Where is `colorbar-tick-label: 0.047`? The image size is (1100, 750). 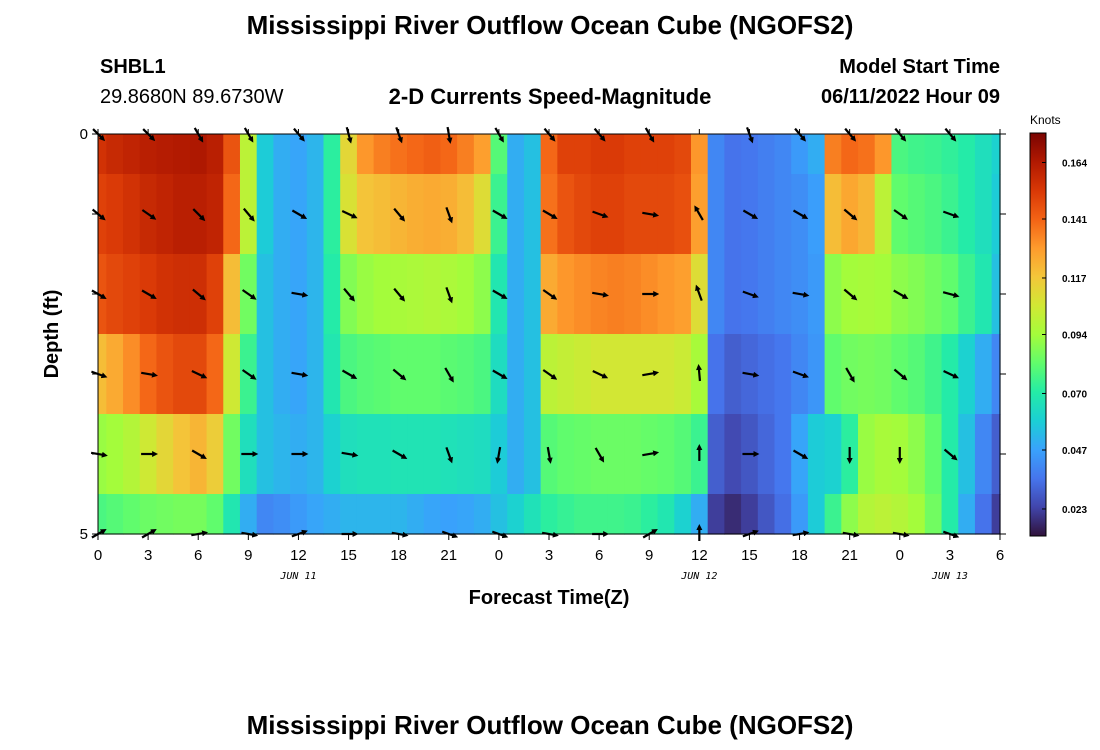 colorbar-tick-label: 0.047 is located at coordinates (1074, 451).